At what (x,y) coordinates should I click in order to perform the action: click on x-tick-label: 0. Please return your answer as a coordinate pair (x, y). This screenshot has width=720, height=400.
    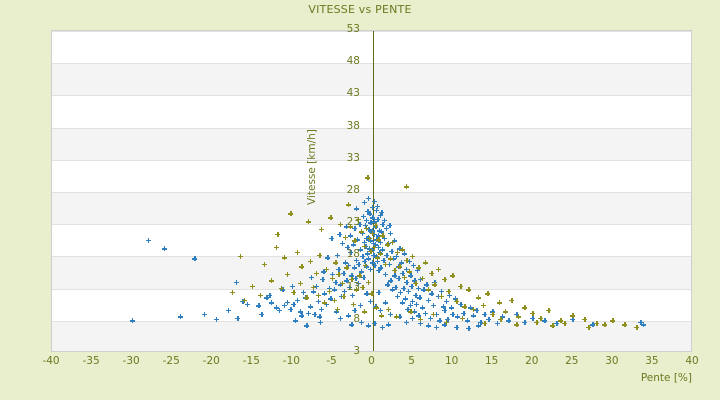
    Looking at the image, I should click on (371, 361).